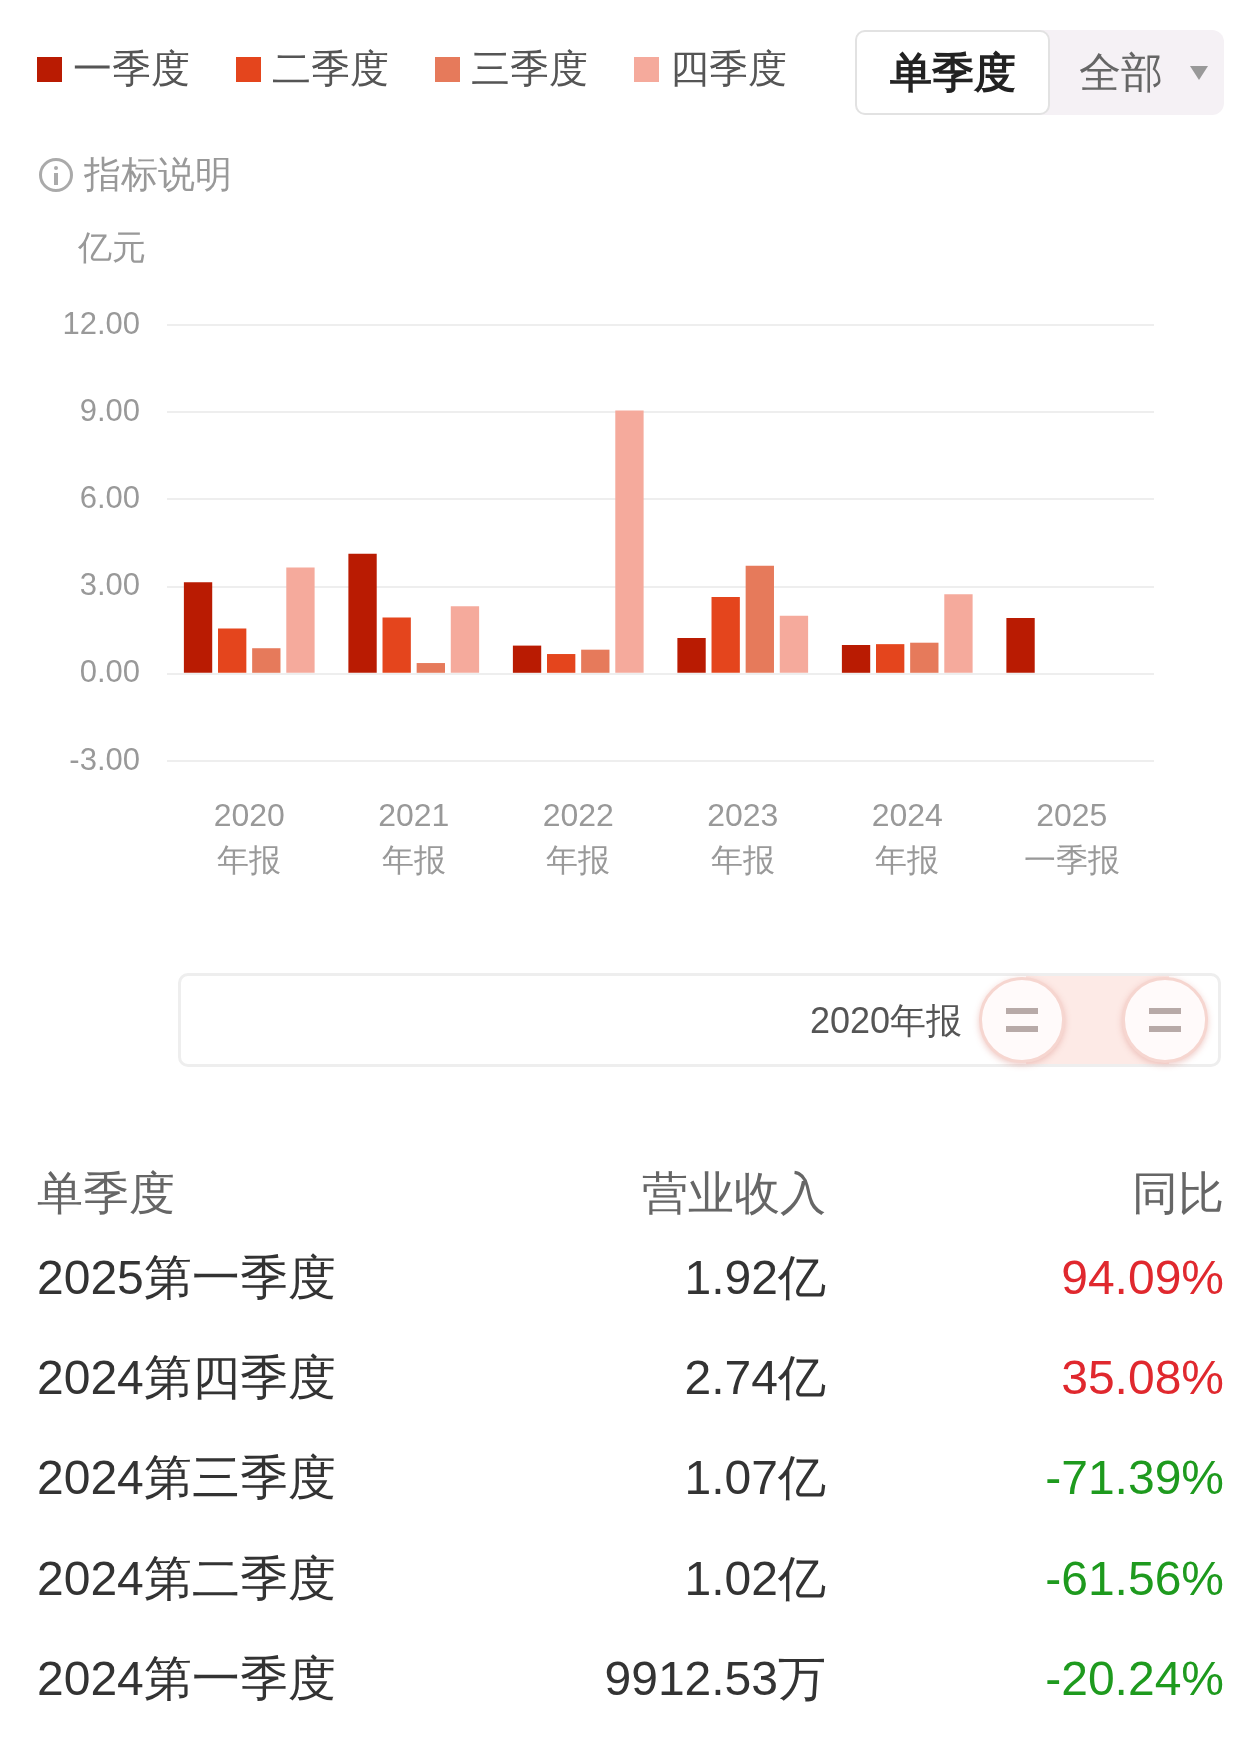 Image resolution: width=1260 pixels, height=1748 pixels. Describe the element at coordinates (104, 759) in the screenshot. I see `y-tick-label: -3.00` at that location.